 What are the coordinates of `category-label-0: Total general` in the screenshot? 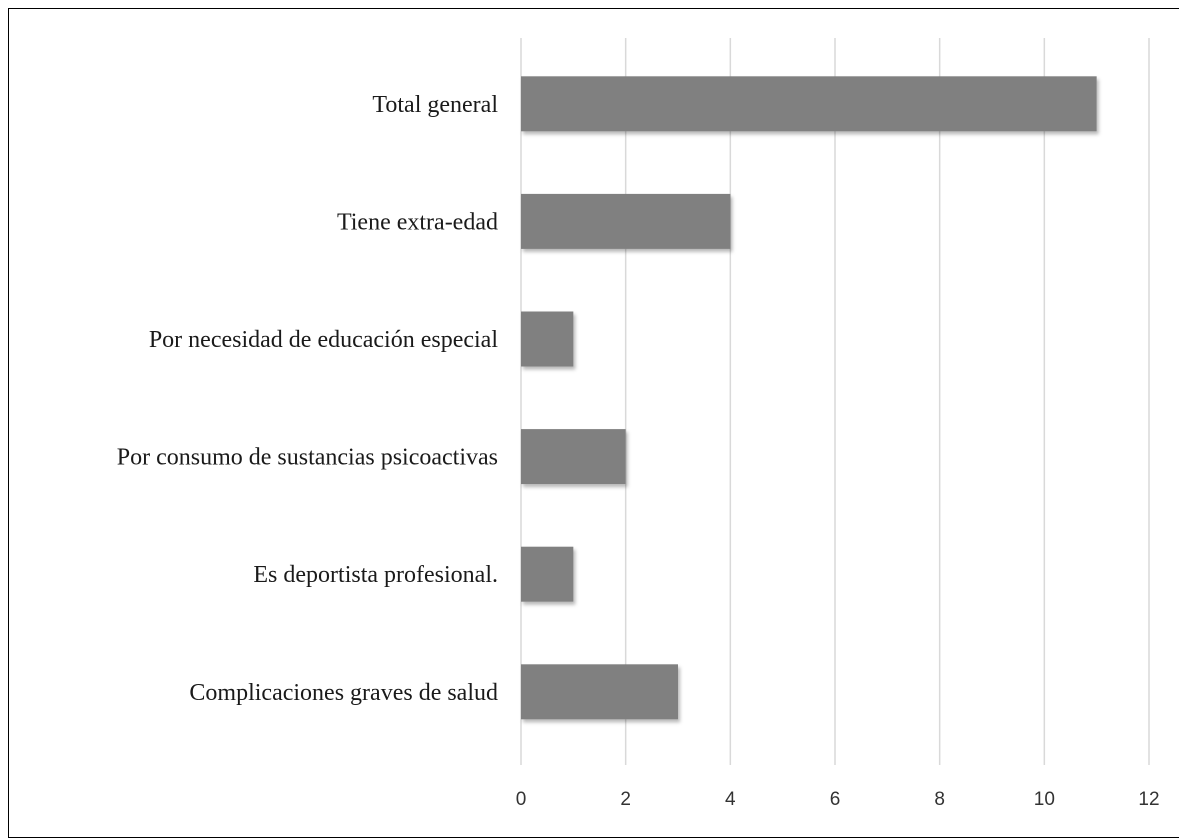 It's located at (435, 105).